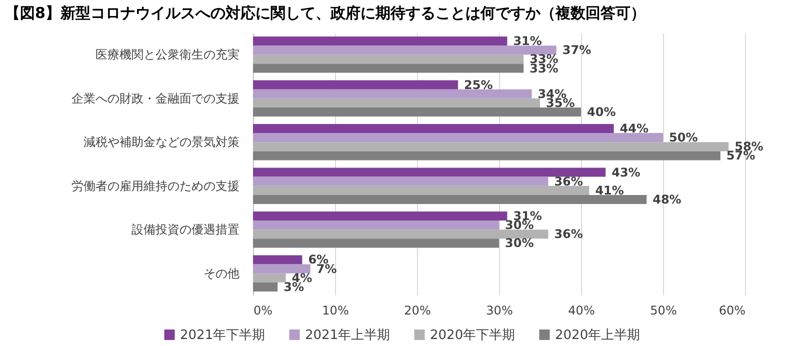  I want to click on x-tick-label: 20%, so click(417, 311).